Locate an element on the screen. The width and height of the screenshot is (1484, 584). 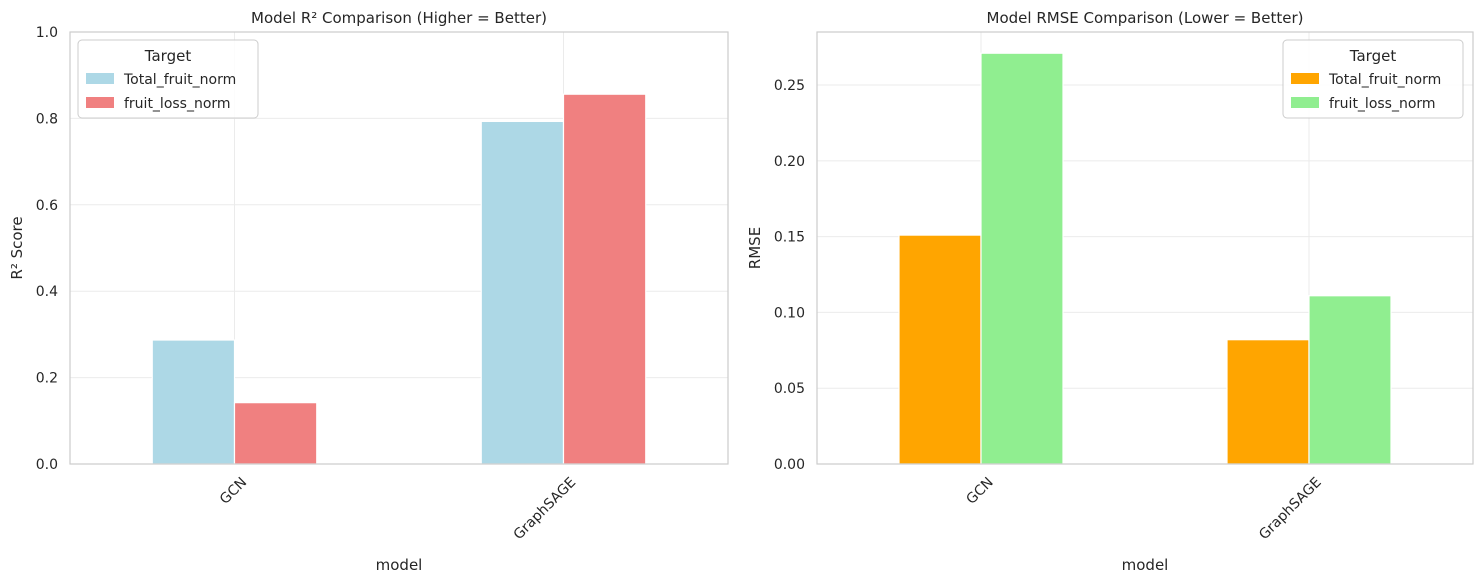
y-tick-label: 0.00 is located at coordinates (789, 465).